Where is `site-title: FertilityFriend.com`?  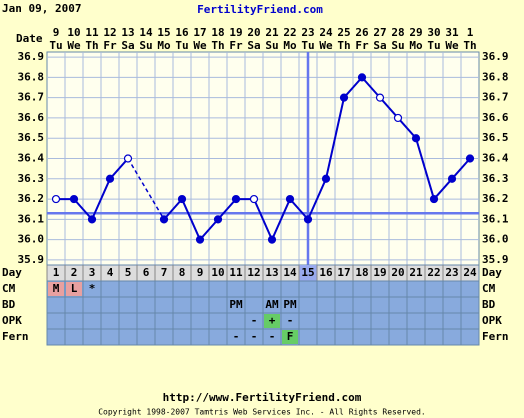 site-title: FertilityFriend.com is located at coordinates (260, 9).